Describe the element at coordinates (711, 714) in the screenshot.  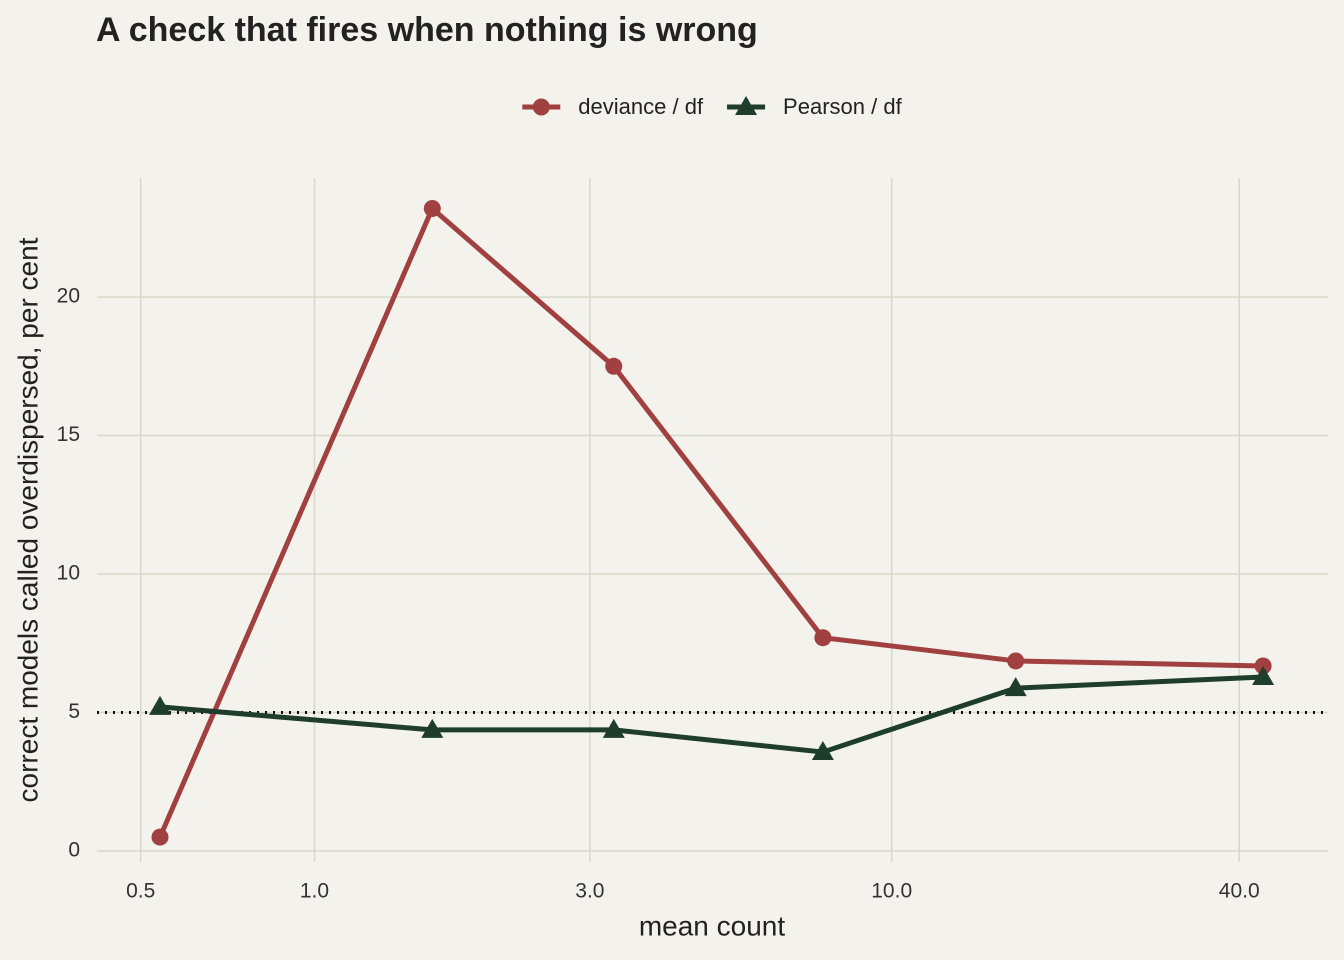
I see `series-line` at that location.